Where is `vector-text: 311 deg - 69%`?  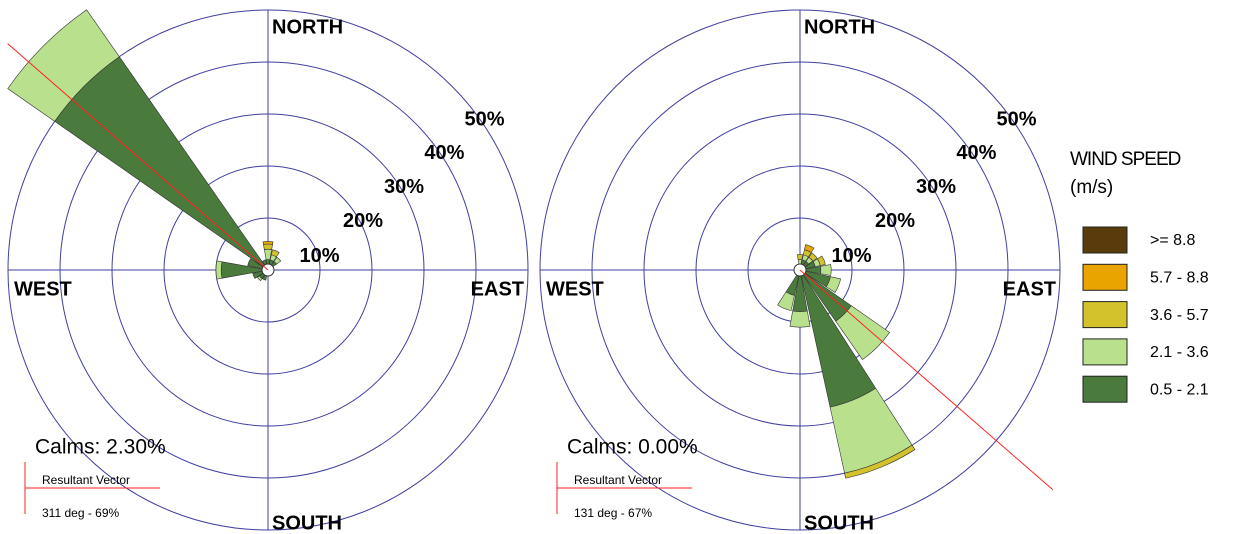 vector-text: 311 deg - 69% is located at coordinates (80, 513).